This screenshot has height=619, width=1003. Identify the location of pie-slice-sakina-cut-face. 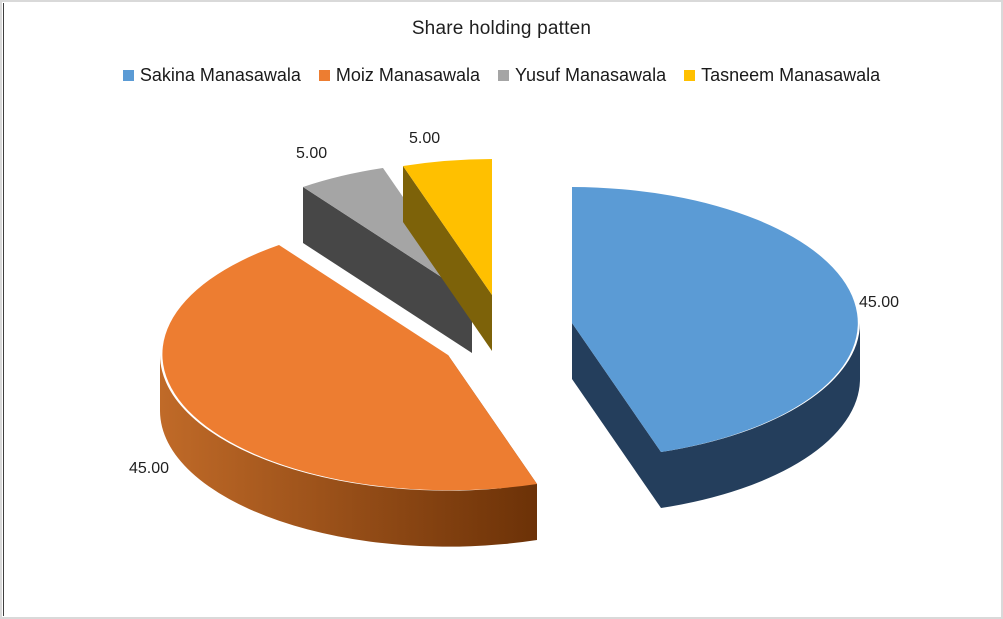
(616, 415).